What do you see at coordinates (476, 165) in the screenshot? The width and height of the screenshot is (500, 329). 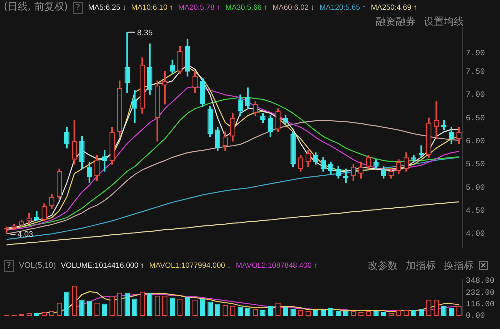 I see `y-tick-label: 5.50` at bounding box center [476, 165].